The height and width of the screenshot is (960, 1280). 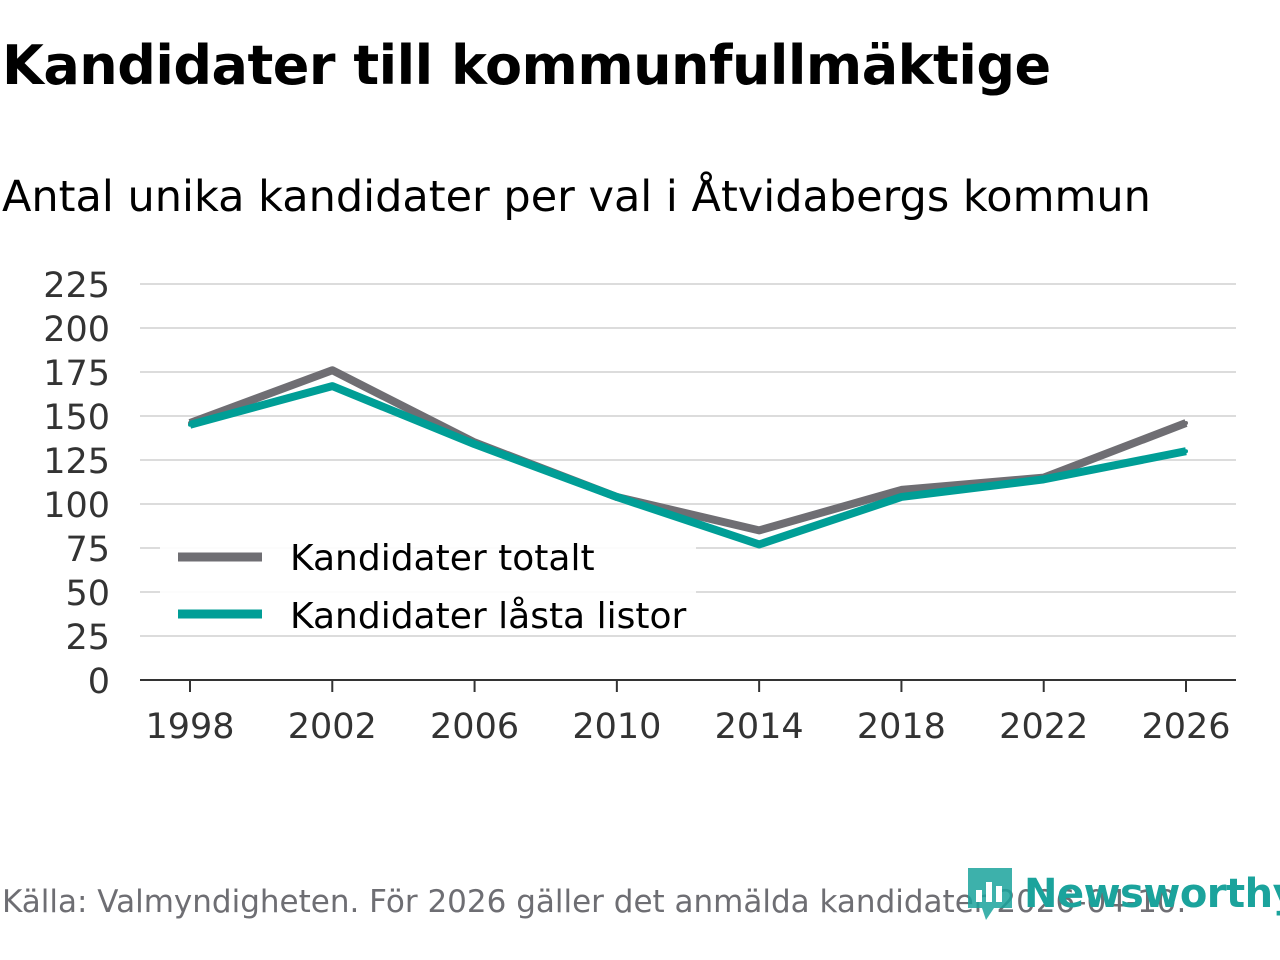 I want to click on series-lines, so click(x=688, y=457).